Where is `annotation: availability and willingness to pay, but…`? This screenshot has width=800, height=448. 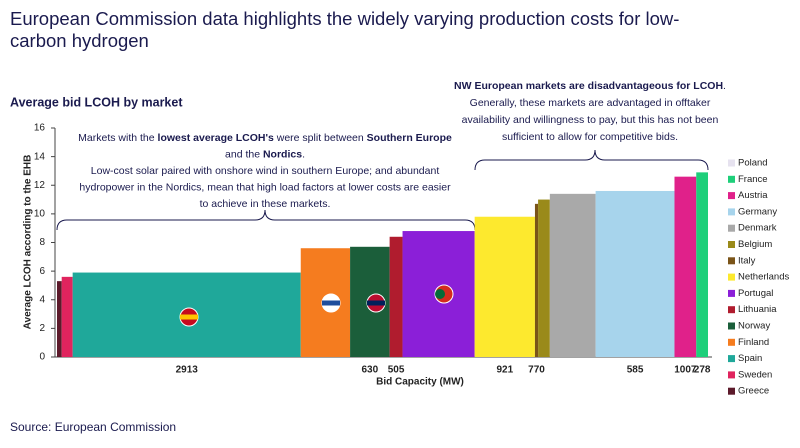 annotation: availability and willingness to pay, but… is located at coordinates (590, 120).